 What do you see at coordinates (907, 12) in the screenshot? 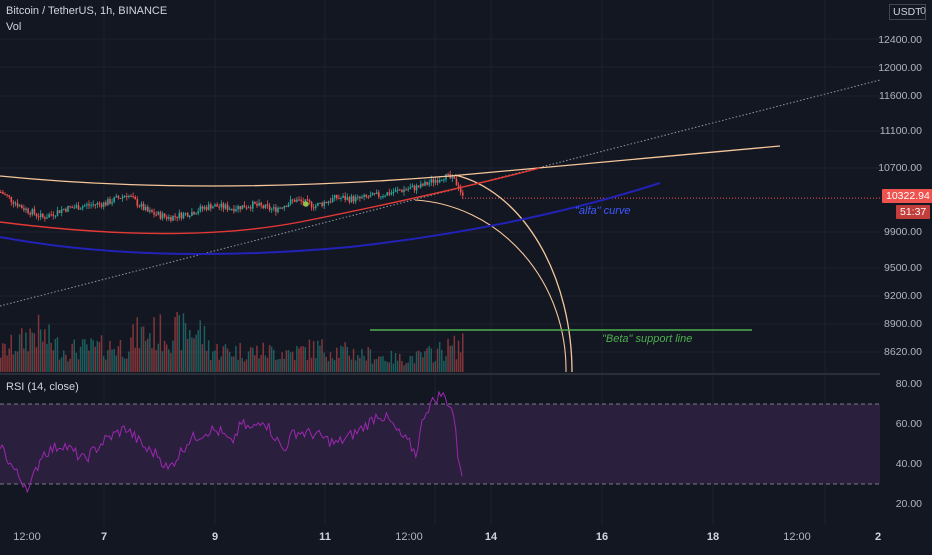
I see `currency-button: USDT` at bounding box center [907, 12].